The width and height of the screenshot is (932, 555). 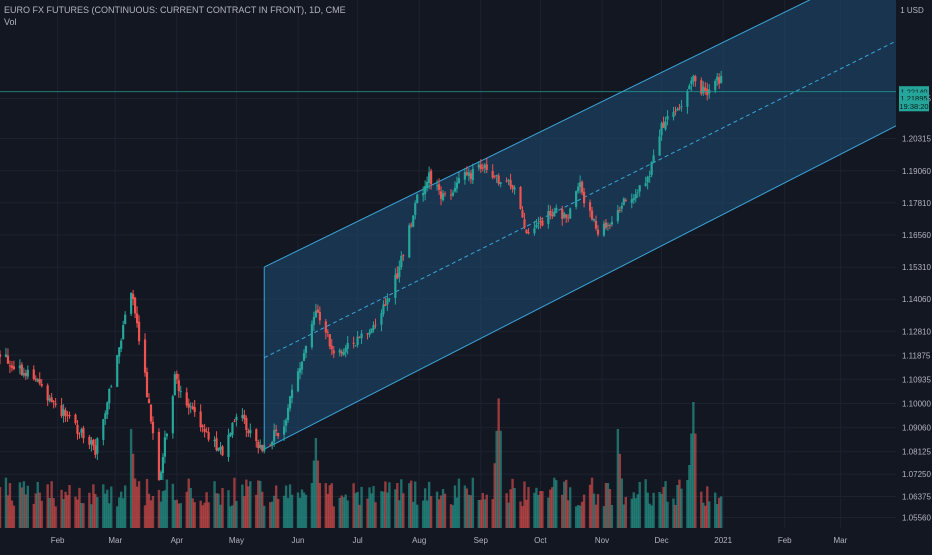 I want to click on volume-indicator-label: Vol, so click(x=10, y=22).